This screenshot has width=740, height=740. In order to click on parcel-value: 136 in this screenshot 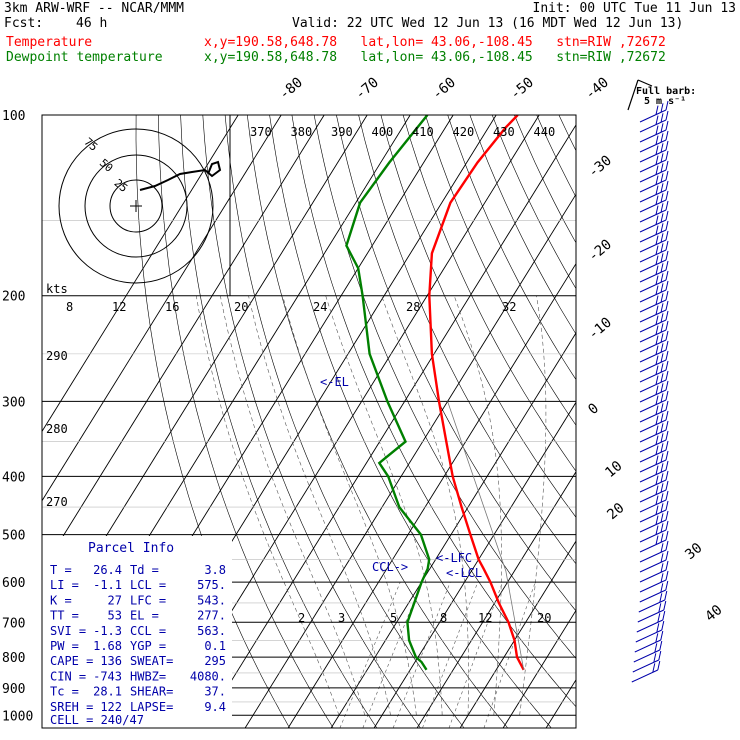, I will do `click(111, 661)`.